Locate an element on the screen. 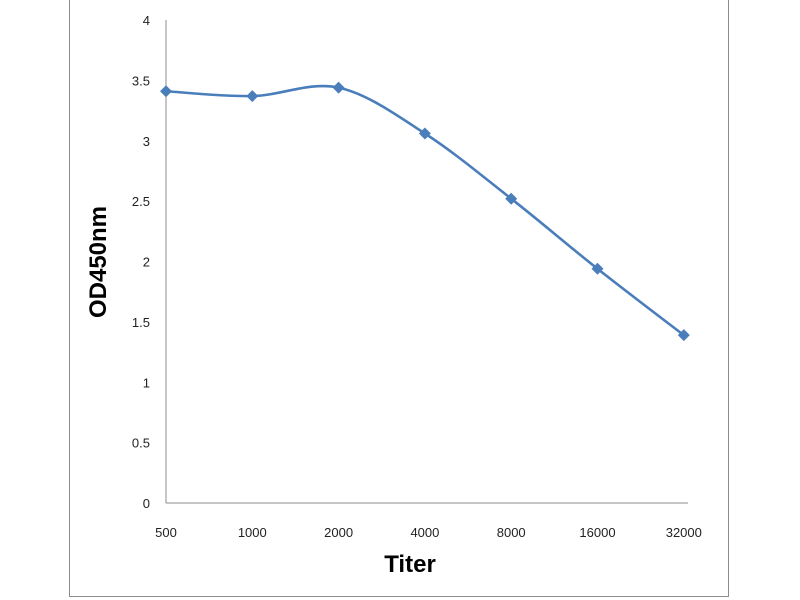 The width and height of the screenshot is (800, 600). x-tick-label: 500 is located at coordinates (166, 532).